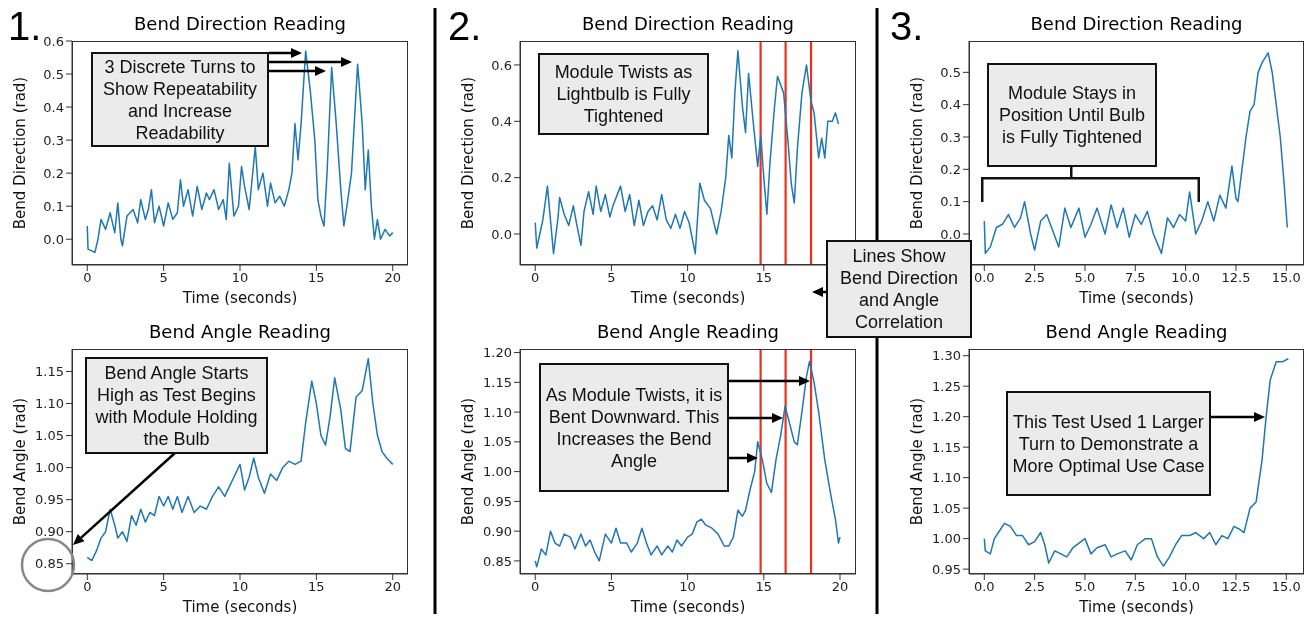 The width and height of the screenshot is (1314, 622). Describe the element at coordinates (623, 94) in the screenshot. I see `annotation: Module Twists as Lightbulb is Fully Tightened` at that location.